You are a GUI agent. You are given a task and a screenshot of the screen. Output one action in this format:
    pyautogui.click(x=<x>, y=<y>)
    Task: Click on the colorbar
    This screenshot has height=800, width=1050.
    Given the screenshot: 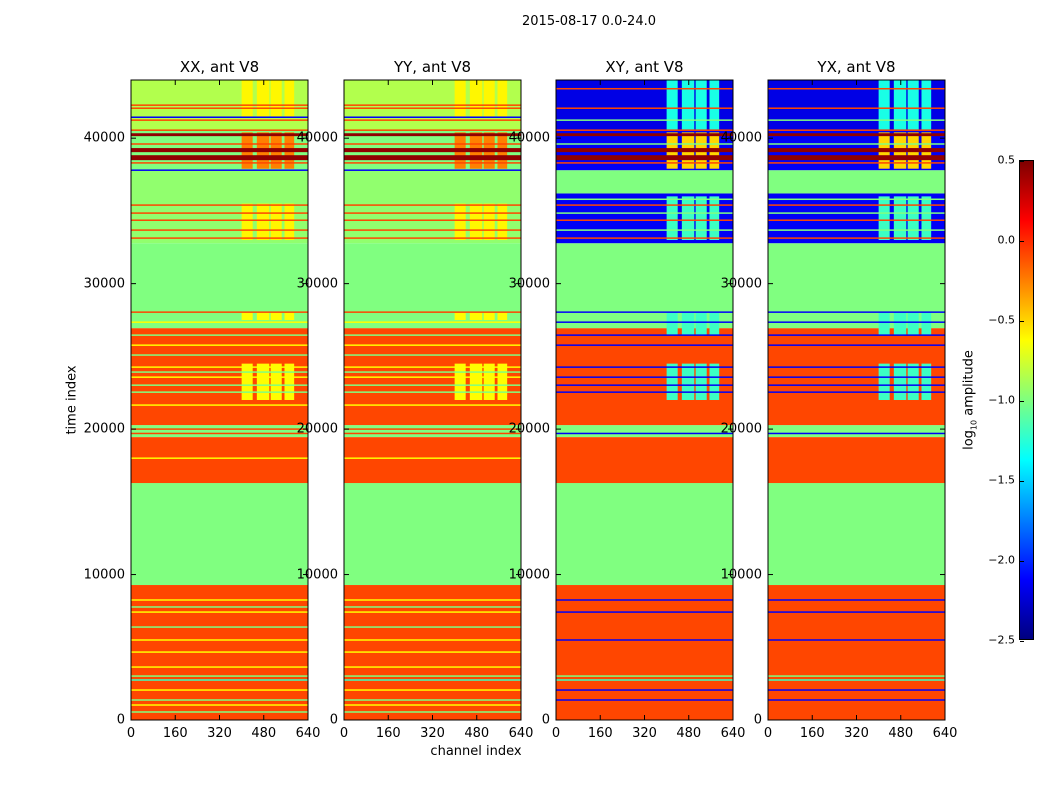 What is the action you would take?
    pyautogui.click(x=1026, y=401)
    